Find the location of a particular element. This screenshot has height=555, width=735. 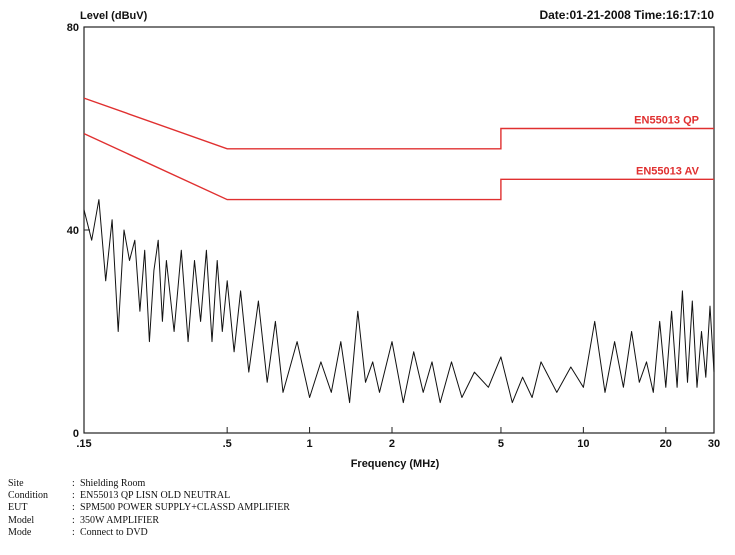

date-time-stamp: Date:01-21-2008 Time:16:17:10 is located at coordinates (626, 15).